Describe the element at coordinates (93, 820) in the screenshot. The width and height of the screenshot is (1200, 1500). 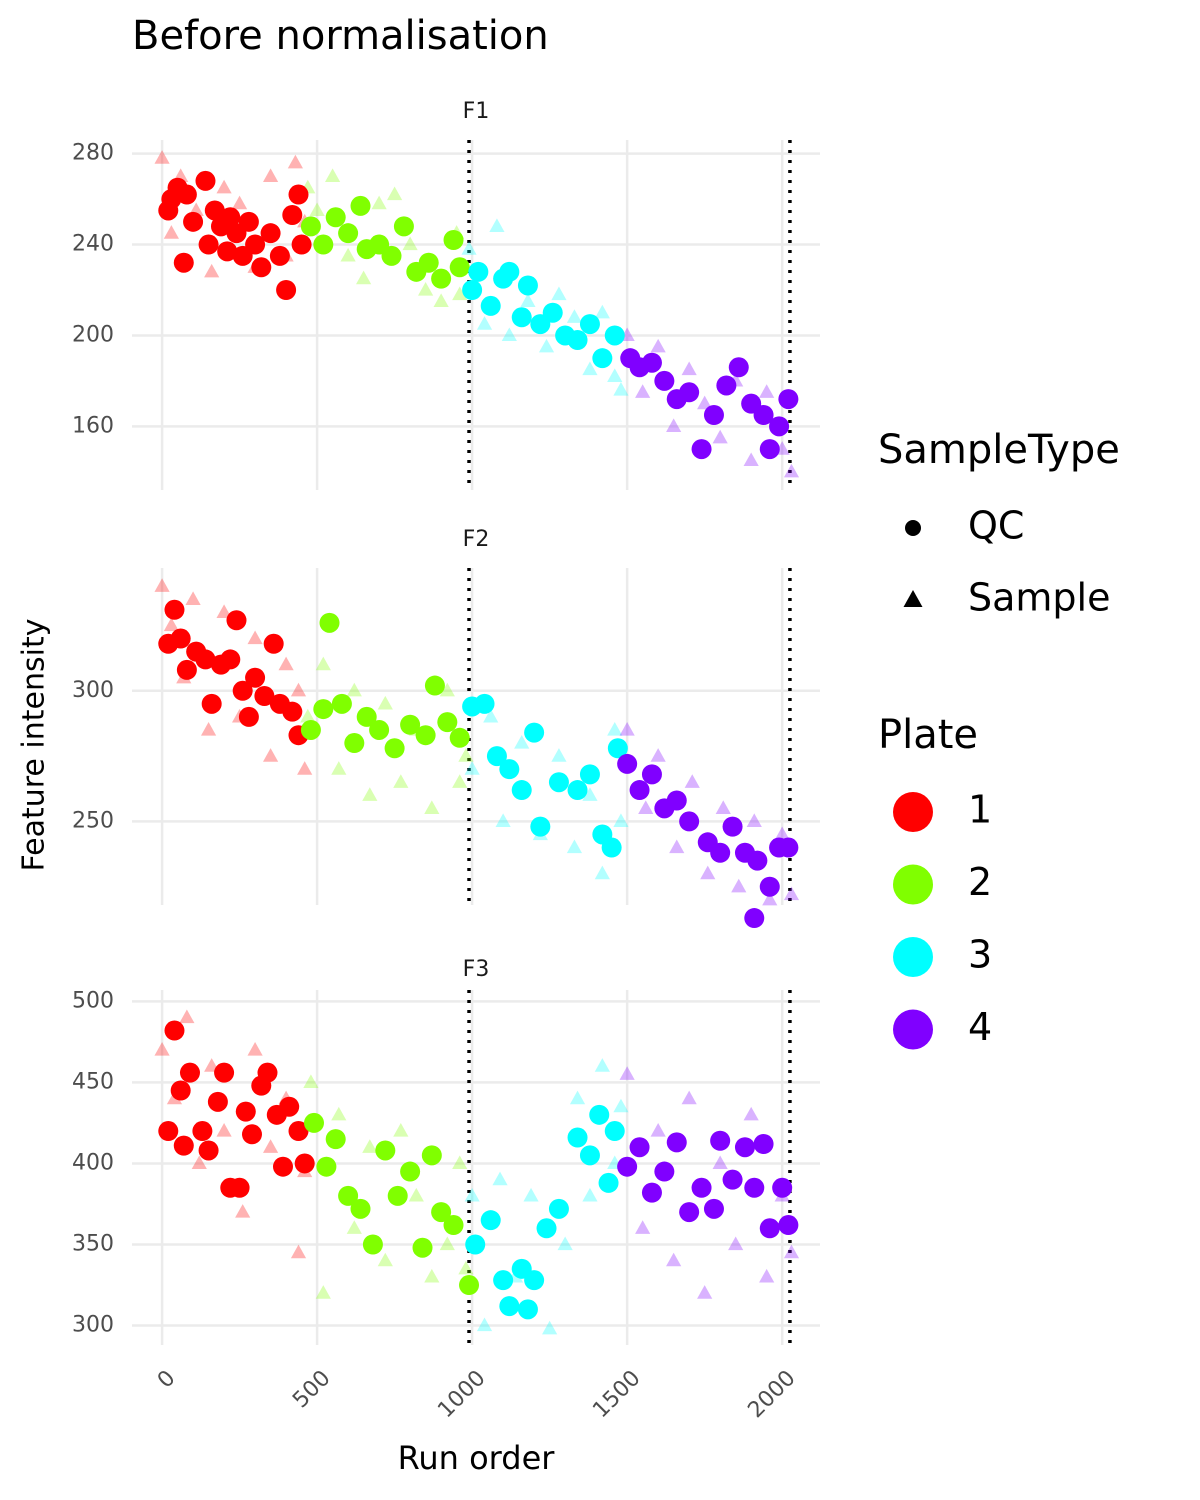
I see `y-tick-label: 250` at that location.